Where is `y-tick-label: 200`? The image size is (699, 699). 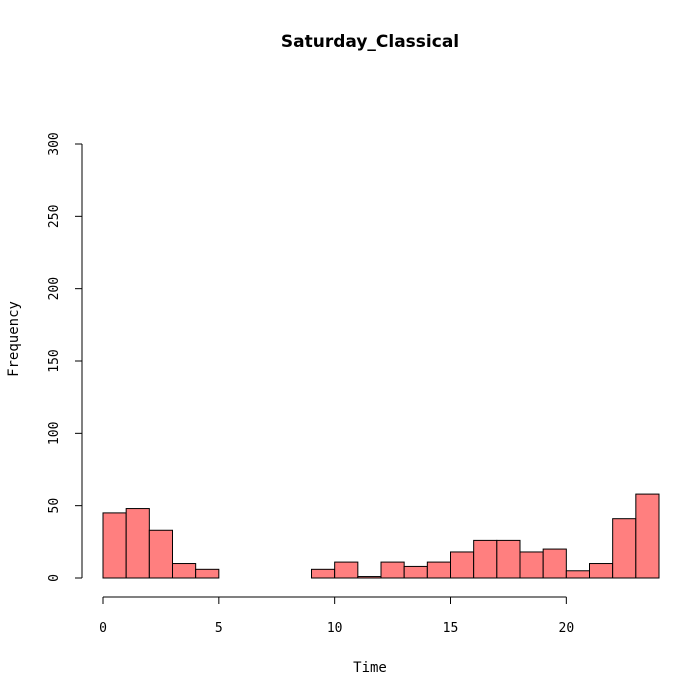 y-tick-label: 200 is located at coordinates (54, 288).